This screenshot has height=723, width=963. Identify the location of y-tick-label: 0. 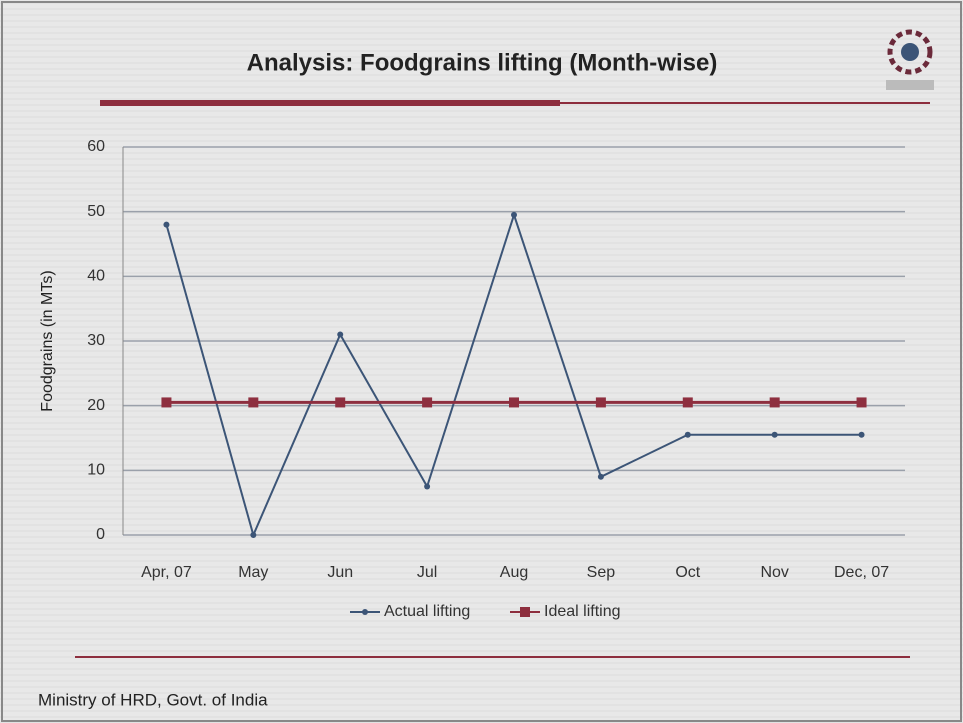
(100, 534).